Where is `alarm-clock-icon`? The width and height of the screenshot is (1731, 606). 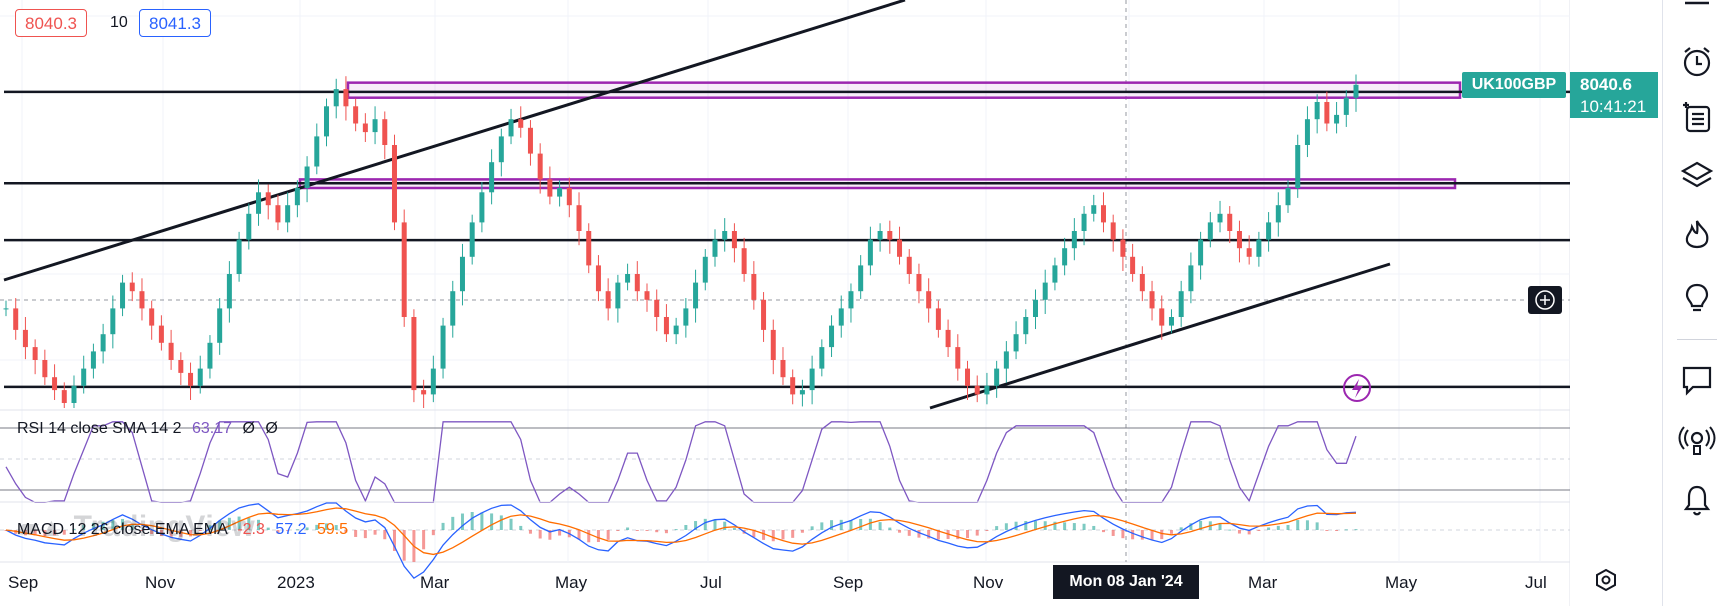 alarm-clock-icon is located at coordinates (1697, 62).